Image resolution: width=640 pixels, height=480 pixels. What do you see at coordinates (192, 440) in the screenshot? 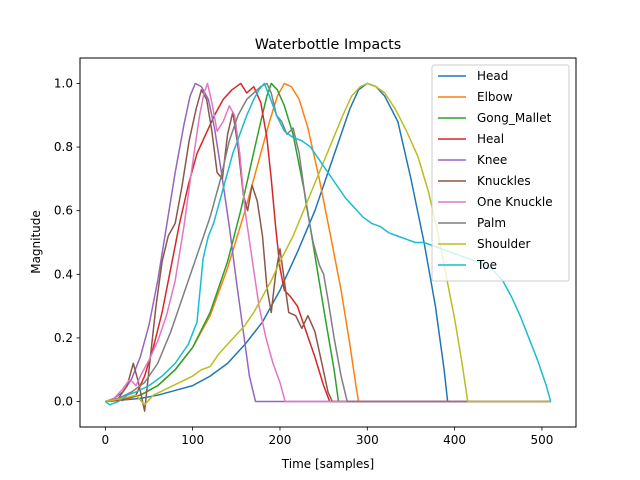
I see `x-tick-label: 100` at bounding box center [192, 440].